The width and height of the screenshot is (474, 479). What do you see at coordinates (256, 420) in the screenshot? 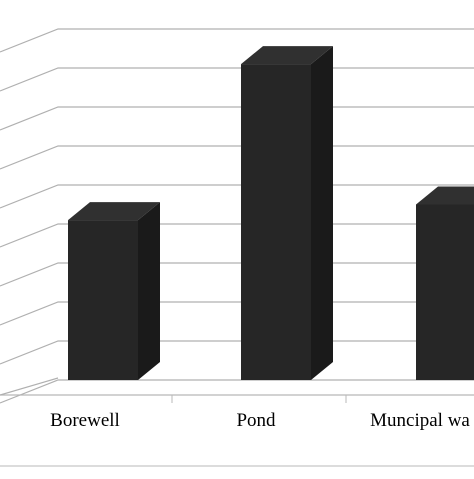
I see `x-tick-label: Pond` at bounding box center [256, 420].